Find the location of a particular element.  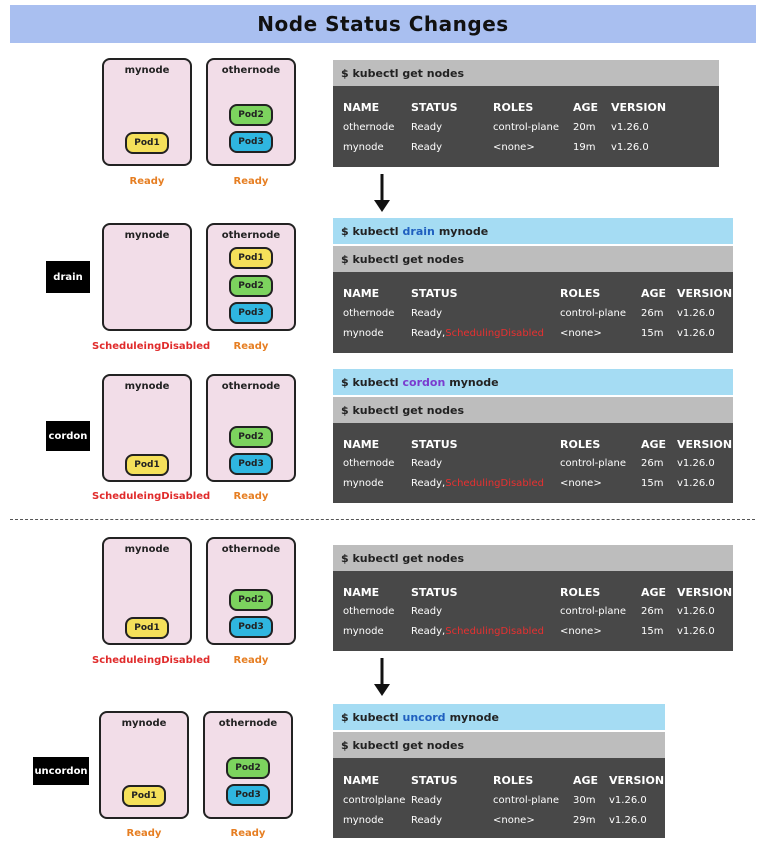

cell-name: controlplane is located at coordinates (374, 800).